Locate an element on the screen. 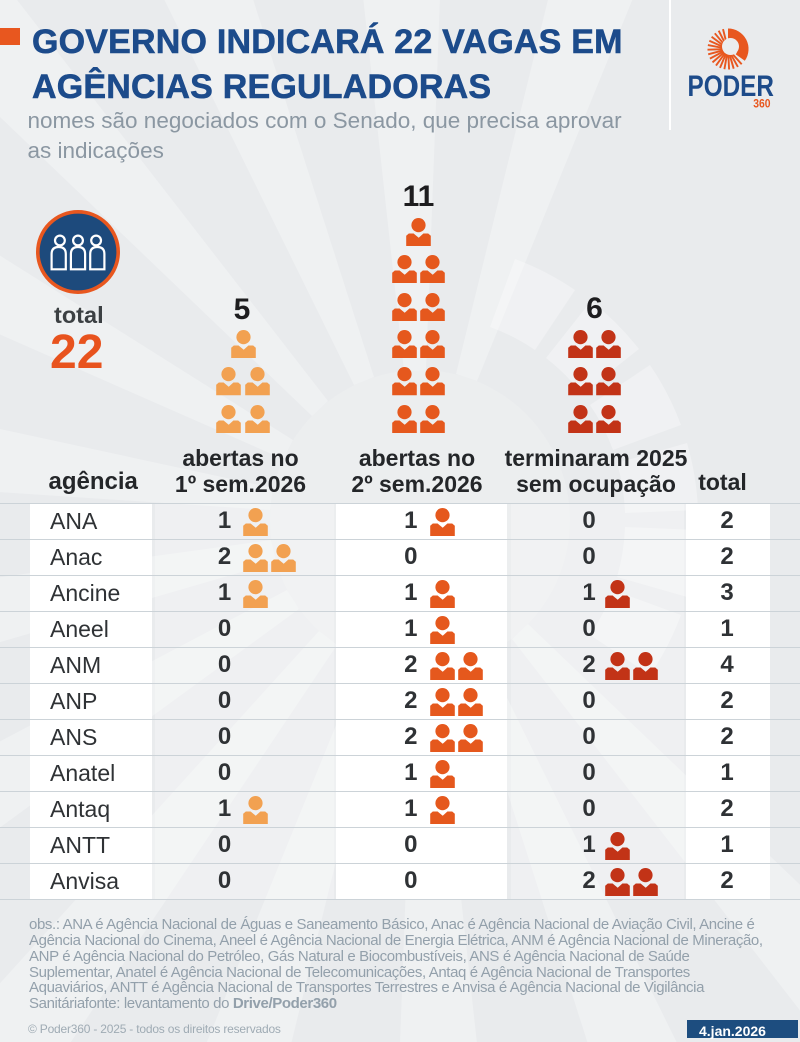 This screenshot has height=1042, width=800. svg-text: PODER is located at coordinates (731, 85).